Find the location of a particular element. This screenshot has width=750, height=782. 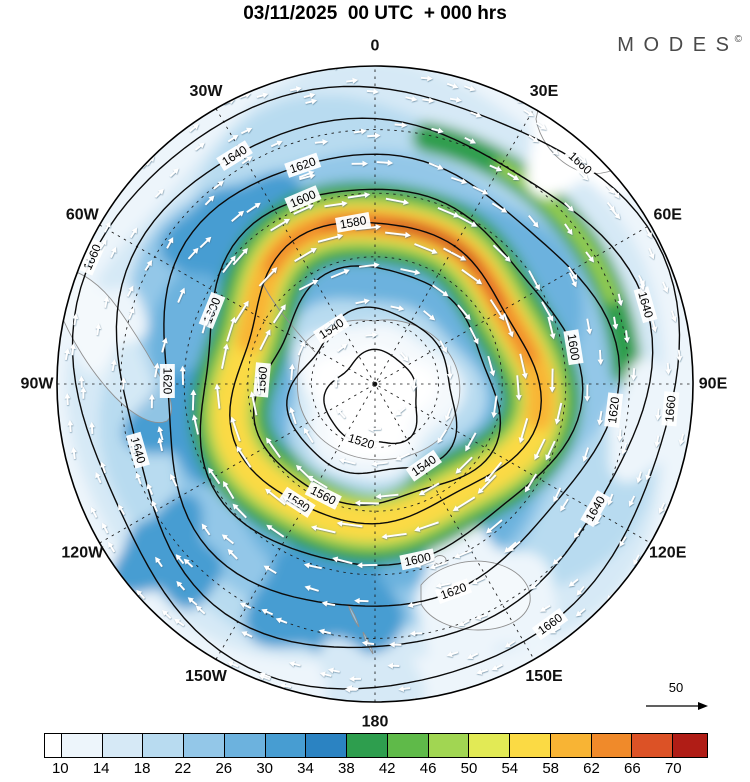

contour-label: 1580 is located at coordinates (353, 222).